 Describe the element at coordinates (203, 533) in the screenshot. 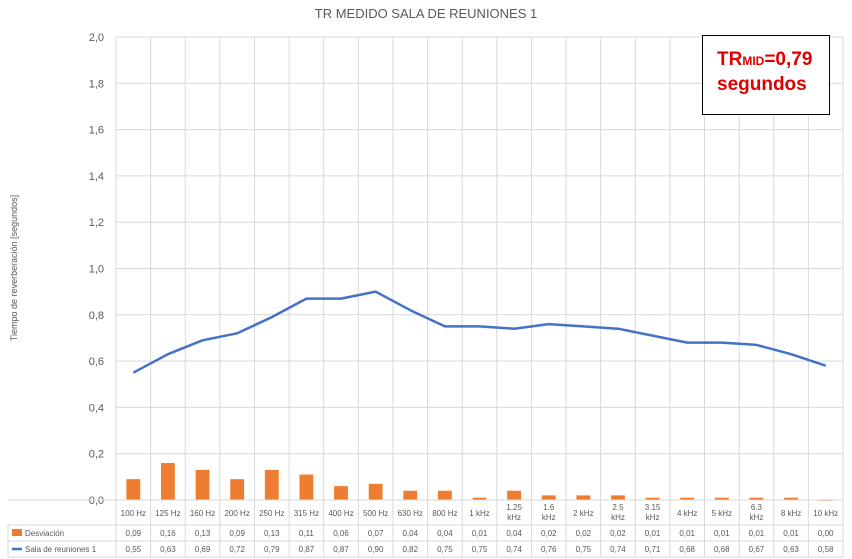

I see `data-label-desviacion: 0,13` at that location.